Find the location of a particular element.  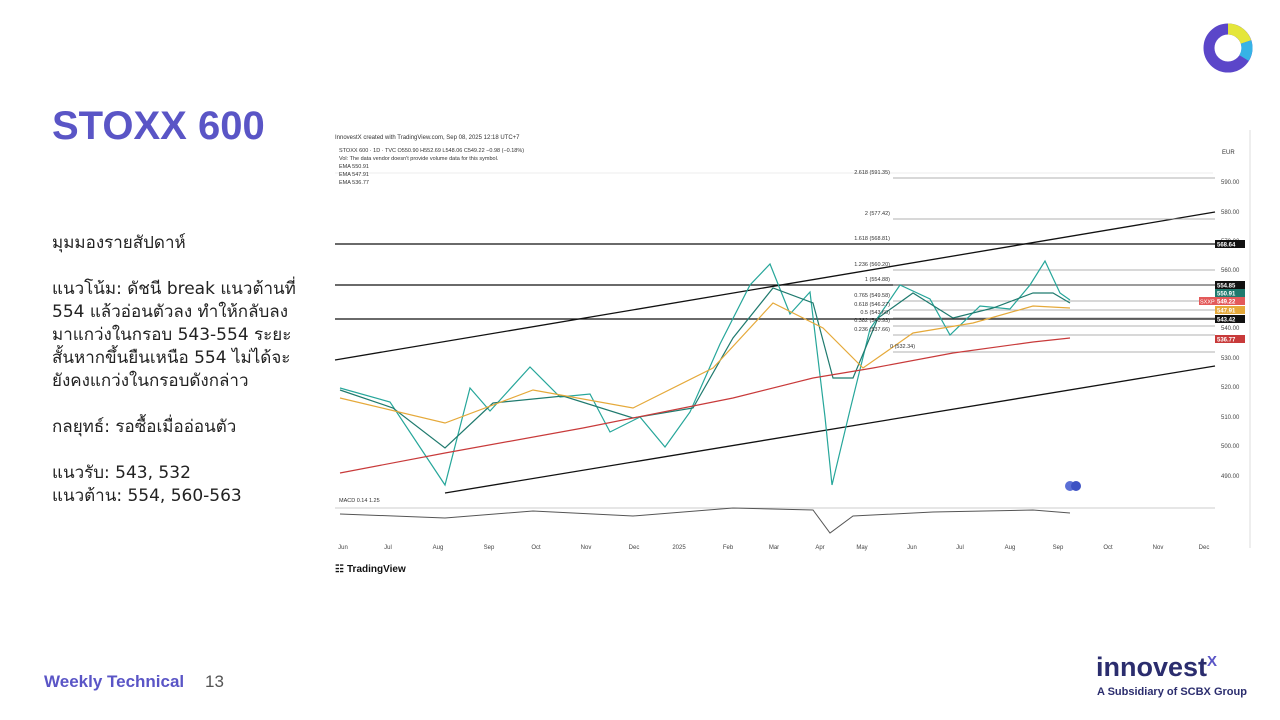

fib-label: 0.236 (537.66) is located at coordinates (872, 330).